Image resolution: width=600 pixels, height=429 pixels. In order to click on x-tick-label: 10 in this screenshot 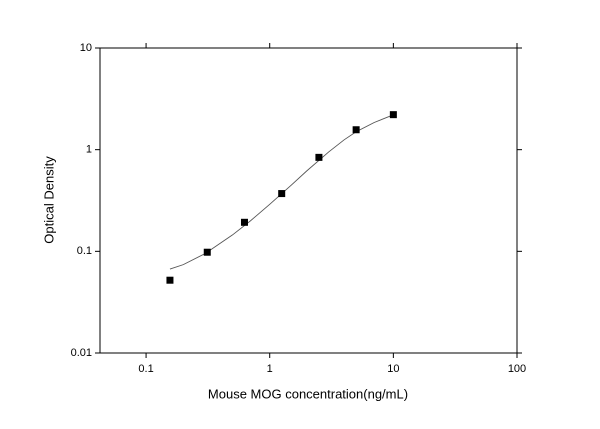, I will do `click(393, 369)`.